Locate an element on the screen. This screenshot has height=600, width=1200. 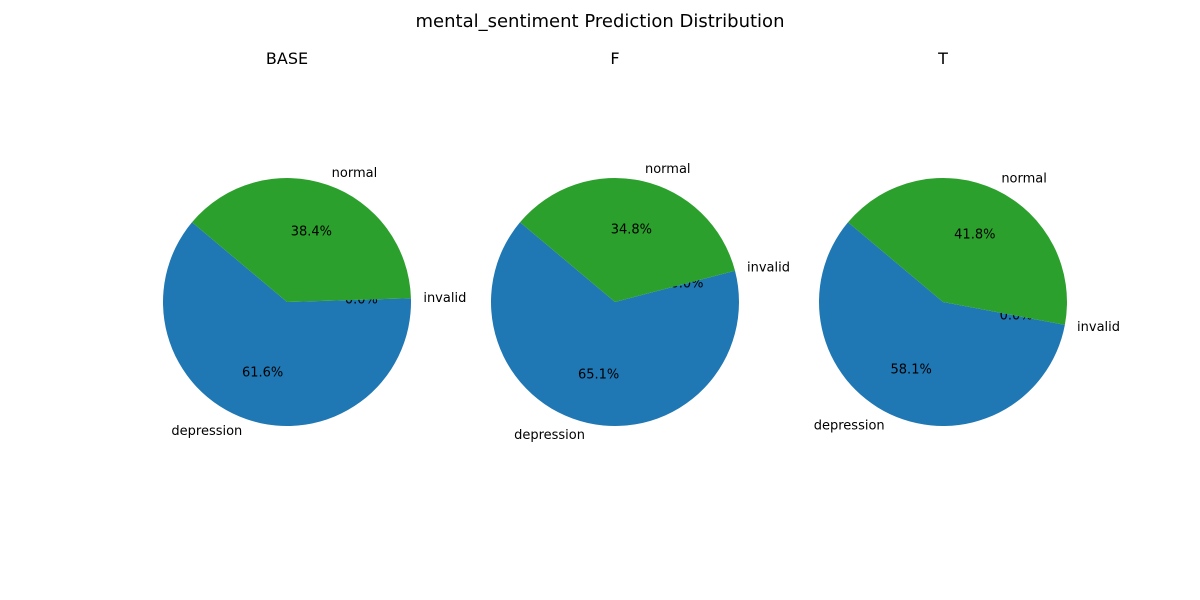
slice-base-normal is located at coordinates (301, 239).